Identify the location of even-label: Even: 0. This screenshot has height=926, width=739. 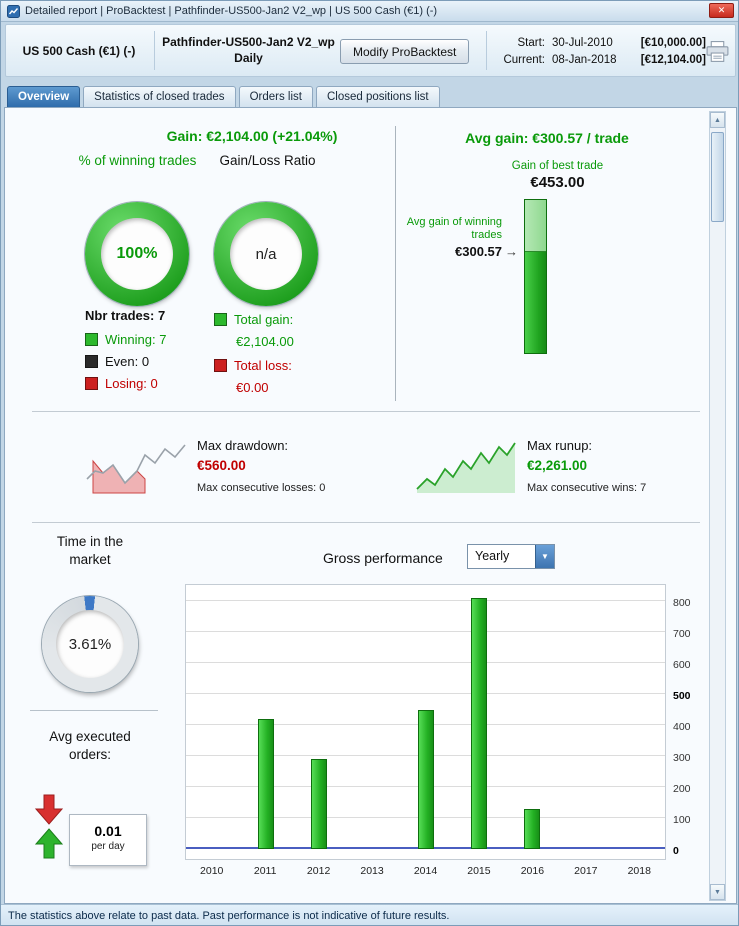
(127, 361).